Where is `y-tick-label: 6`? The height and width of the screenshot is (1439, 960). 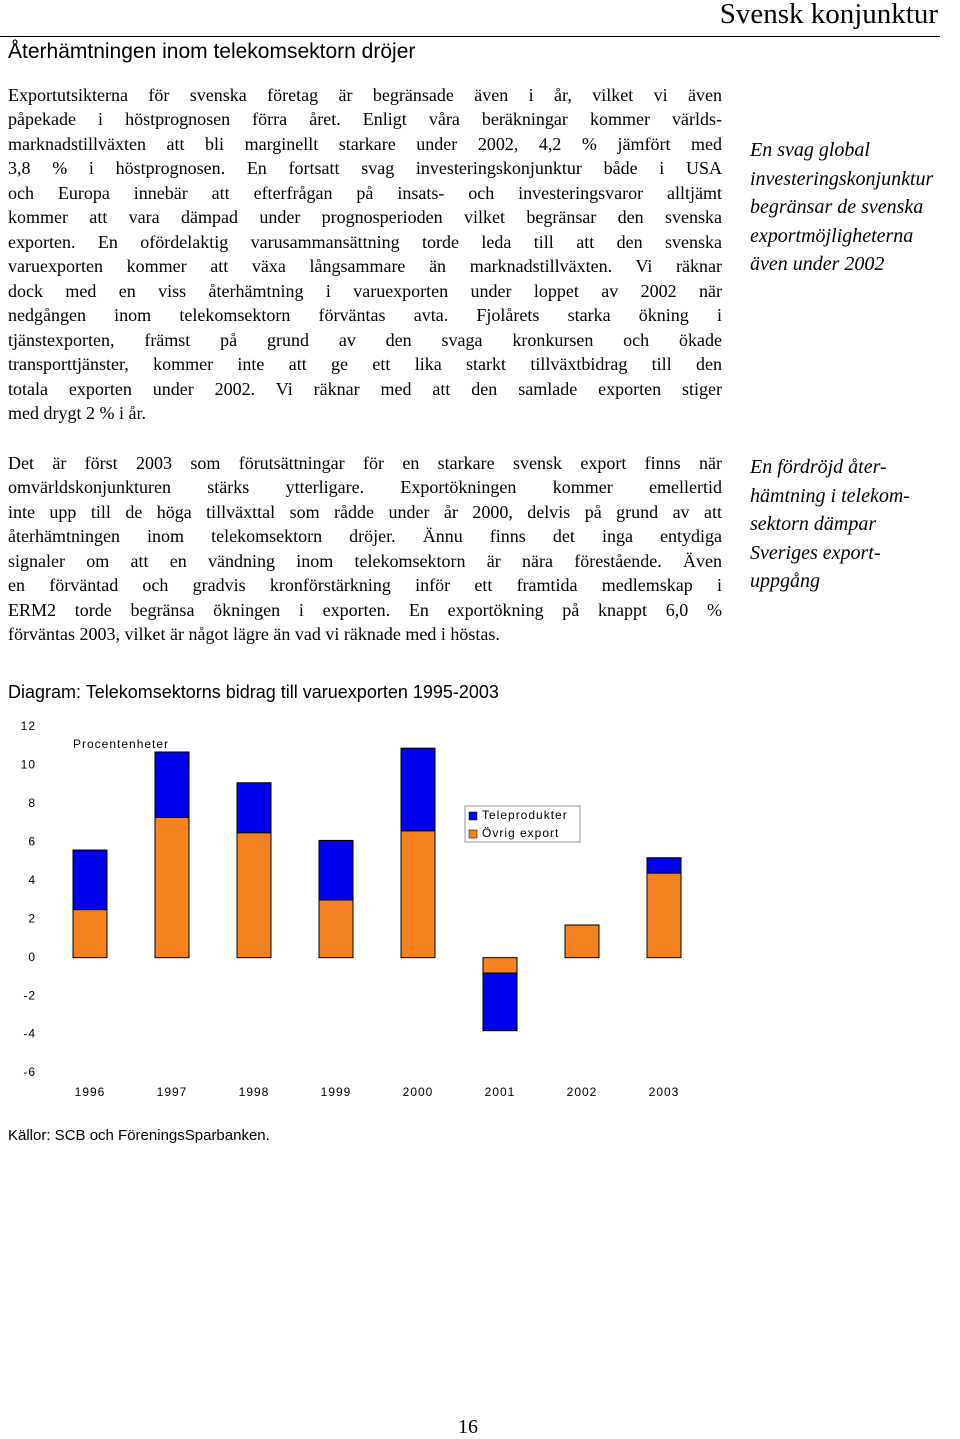
y-tick-label: 6 is located at coordinates (32, 842).